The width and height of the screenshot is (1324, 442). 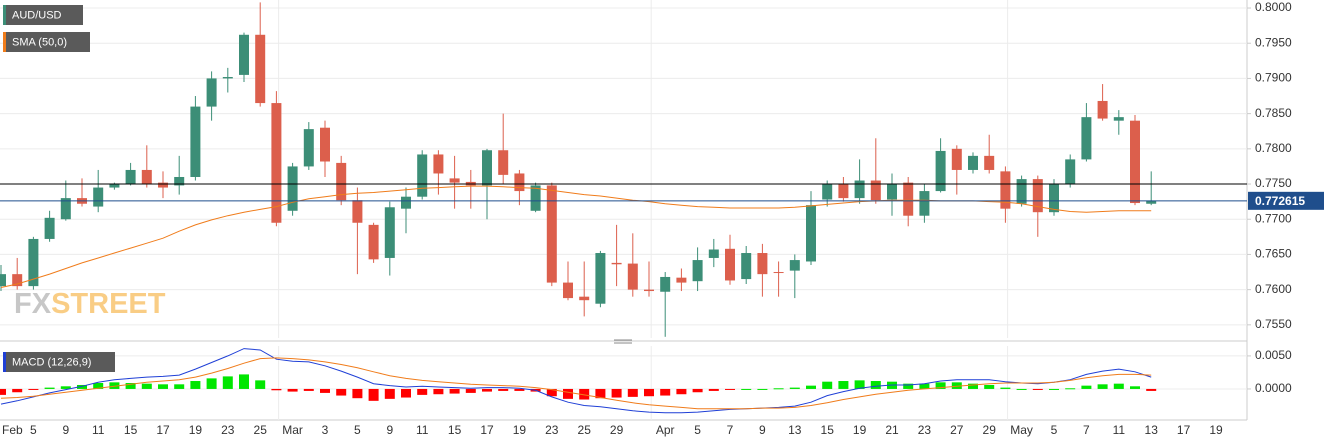 I want to click on legend-swatch, so click(x=4, y=362).